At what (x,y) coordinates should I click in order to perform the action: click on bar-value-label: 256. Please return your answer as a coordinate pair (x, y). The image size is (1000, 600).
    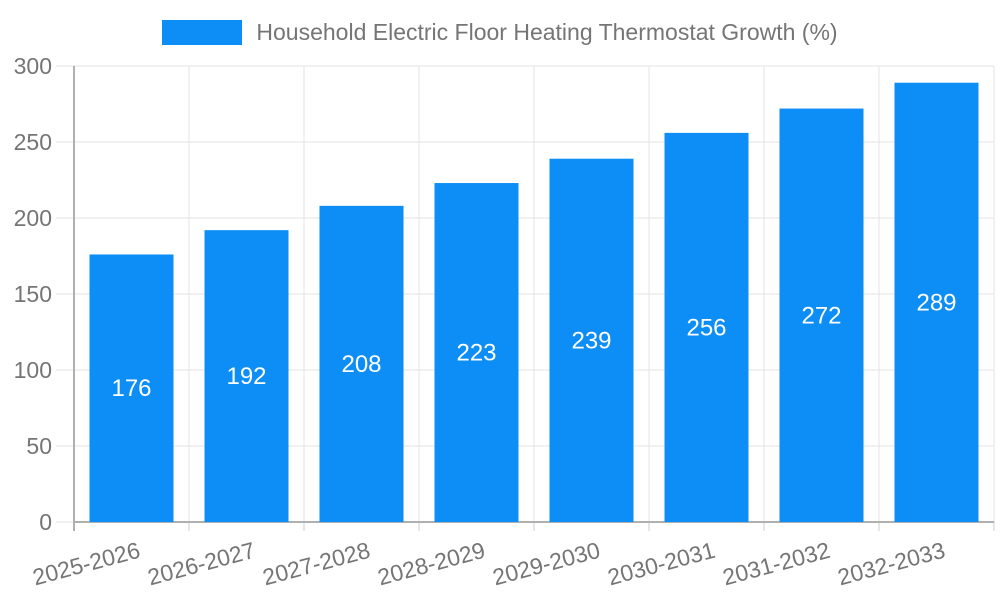
    Looking at the image, I should click on (706, 327).